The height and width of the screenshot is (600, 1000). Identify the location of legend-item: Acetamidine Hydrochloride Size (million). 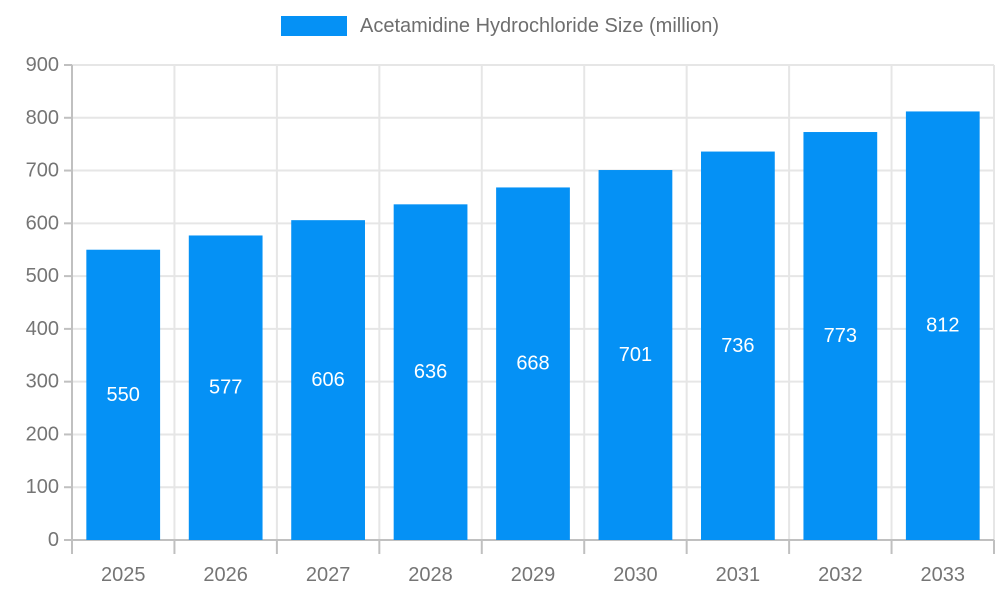
(500, 26).